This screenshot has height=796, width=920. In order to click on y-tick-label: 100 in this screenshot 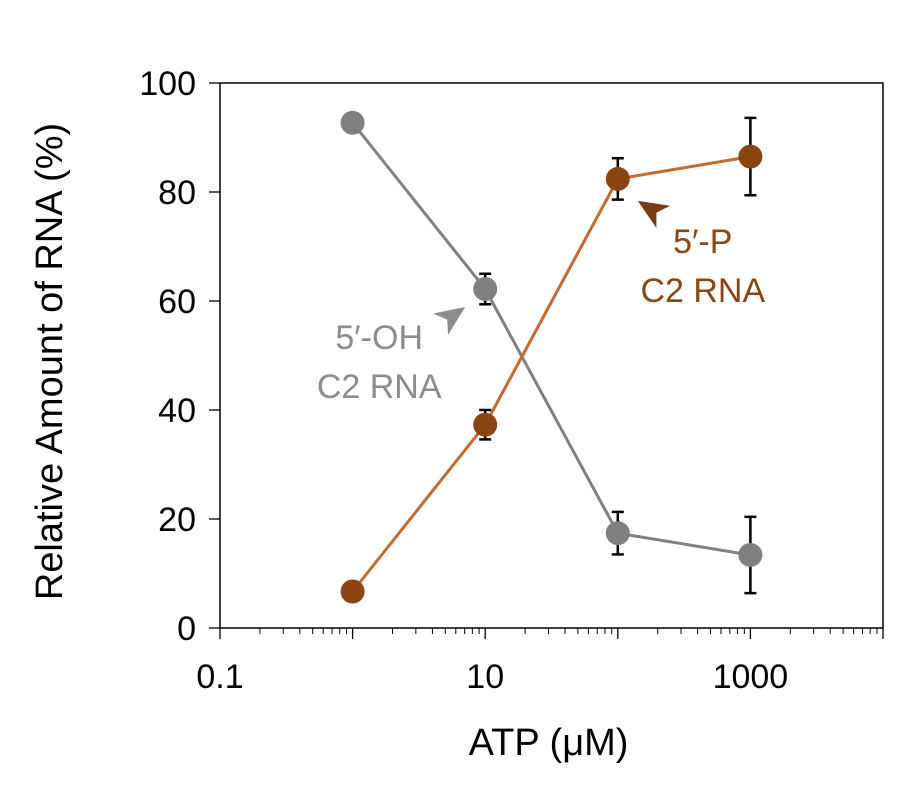, I will do `click(167, 84)`.